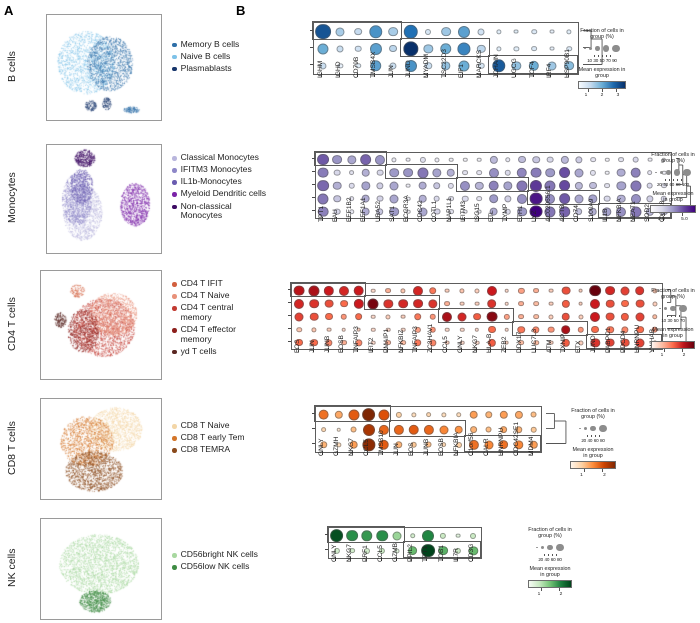 The height and width of the screenshot is (623, 700). What do you see at coordinates (219, 295) in the screenshot?
I see `umap-legend-item: CD4 T Naive` at bounding box center [219, 295].